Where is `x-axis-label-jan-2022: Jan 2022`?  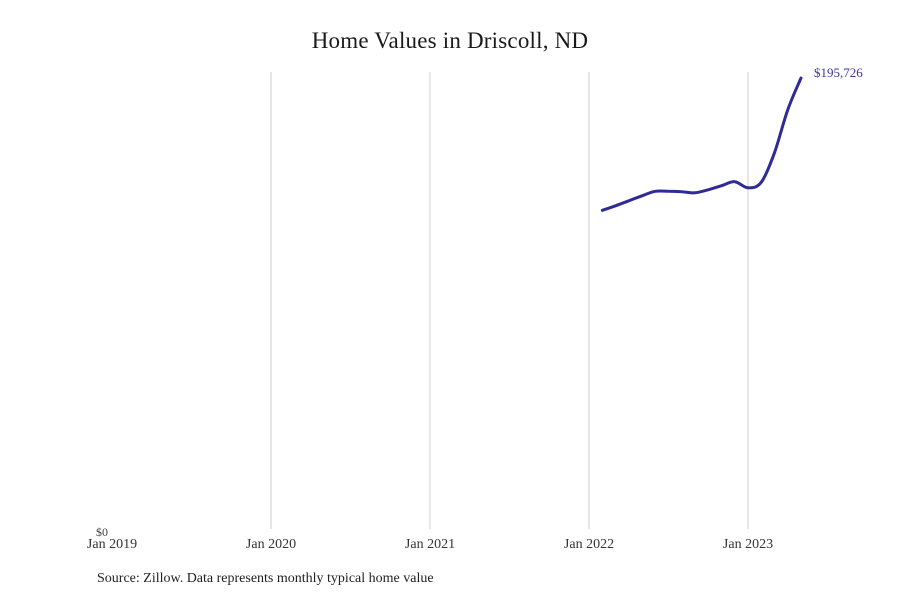
x-axis-label-jan-2022: Jan 2022 is located at coordinates (589, 544).